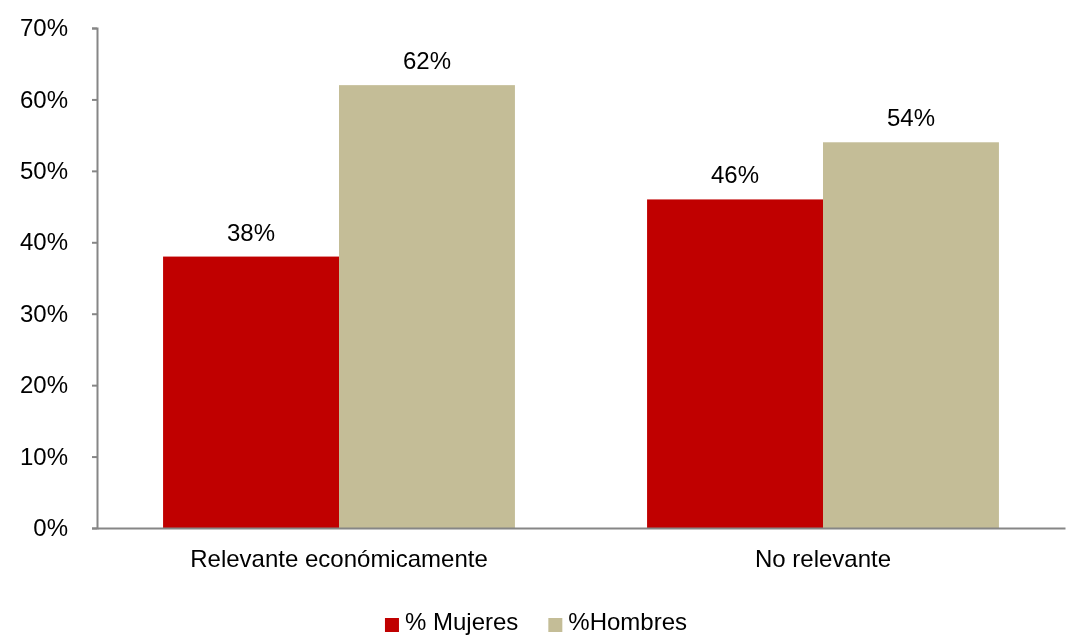  Describe the element at coordinates (43, 242) in the screenshot. I see `y-tick-label: 40%` at that location.